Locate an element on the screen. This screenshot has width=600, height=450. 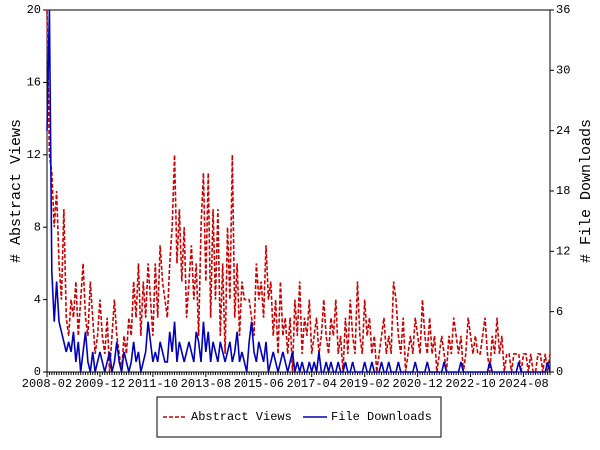
x-tick-label: 2009-12 is located at coordinates (100, 384).